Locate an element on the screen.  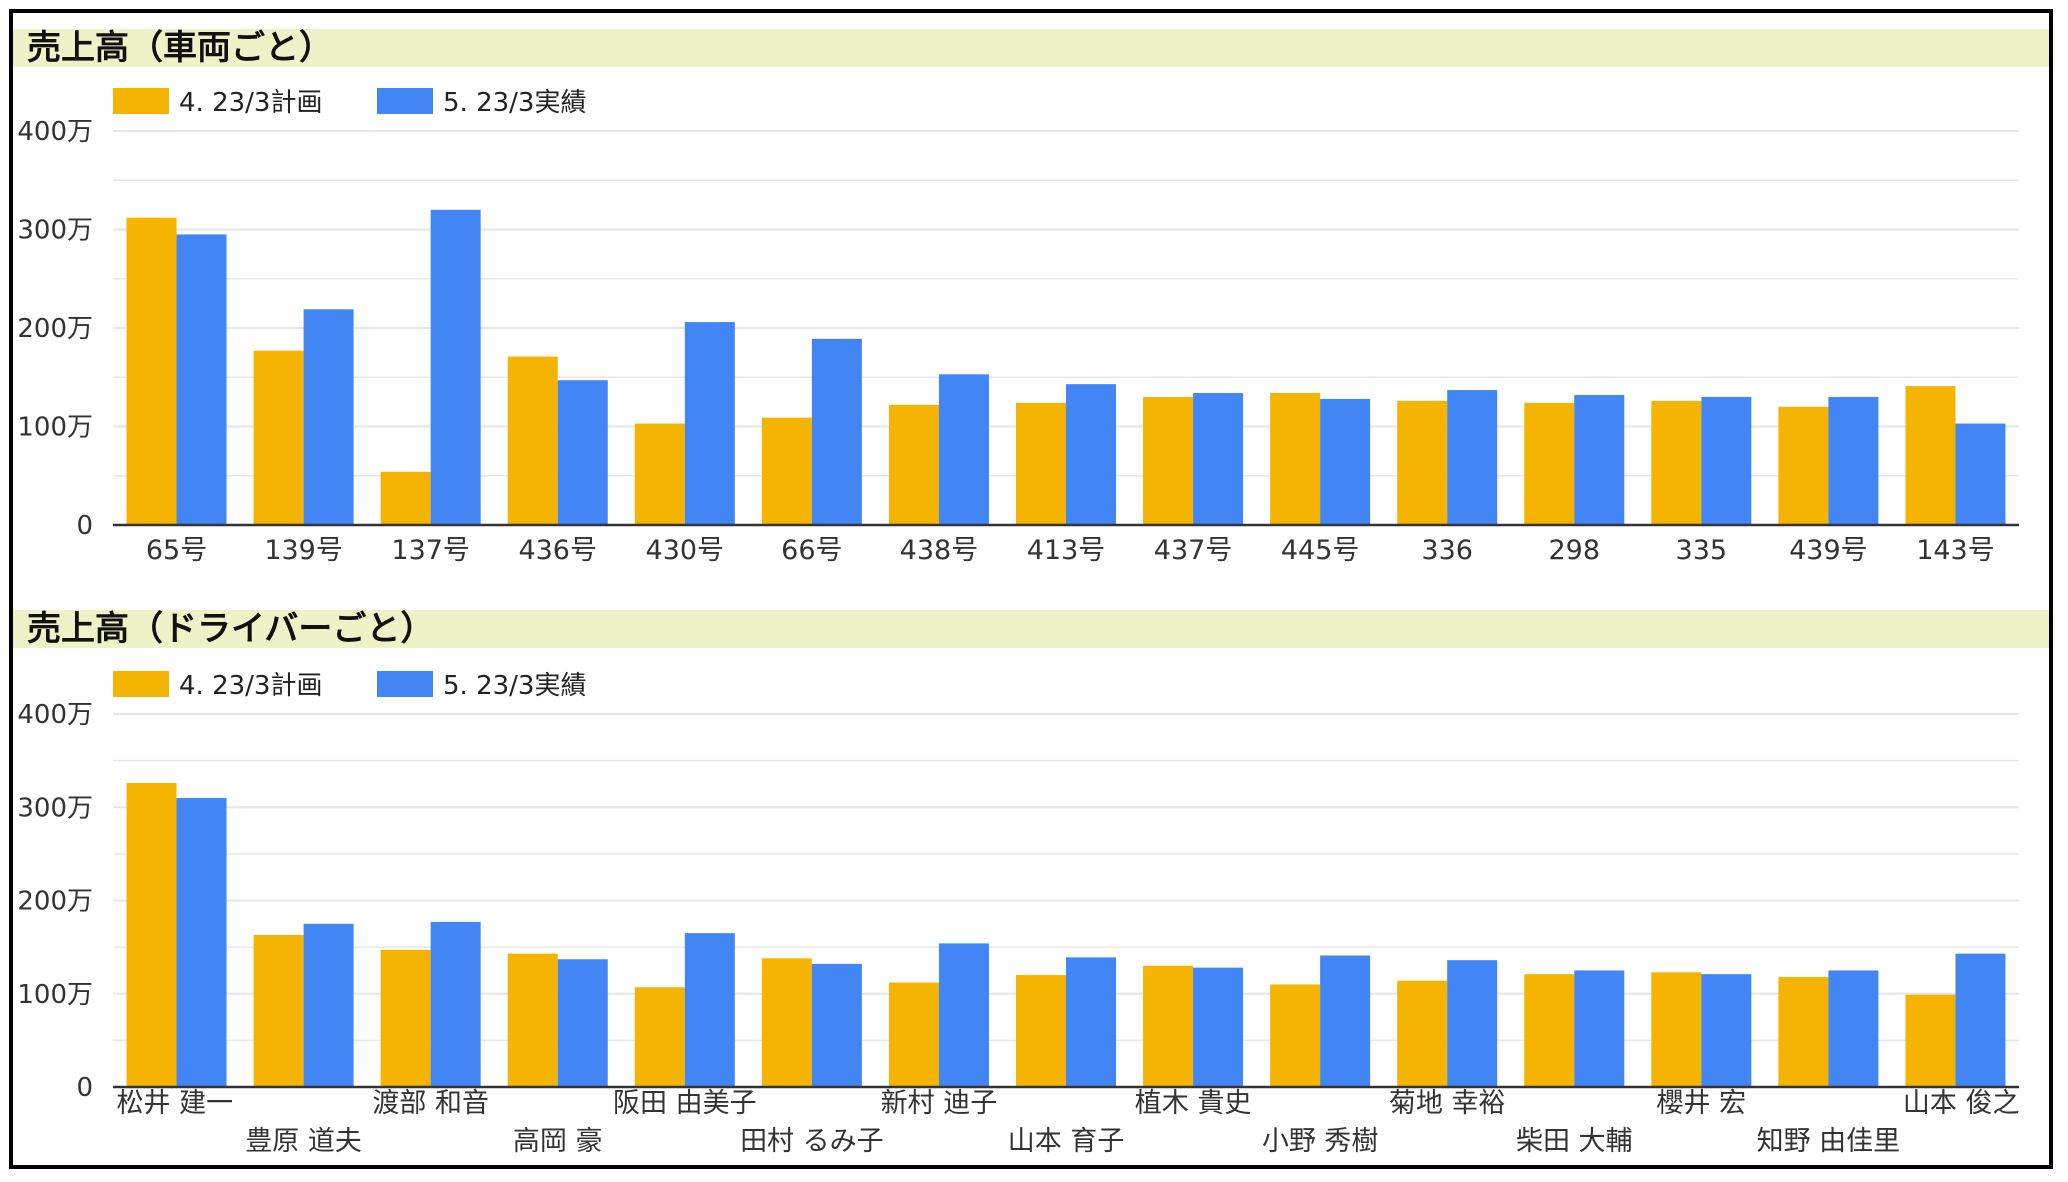
chart1-legend-label-1: 4. 23/3計画 is located at coordinates (250, 103).